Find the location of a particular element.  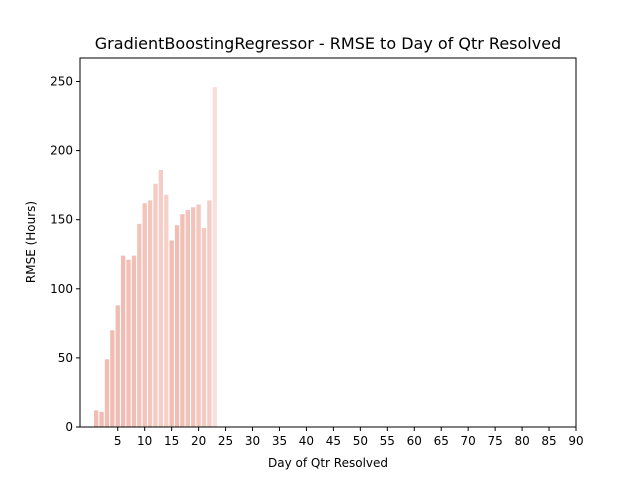

x-tick-label: 10 is located at coordinates (144, 441).